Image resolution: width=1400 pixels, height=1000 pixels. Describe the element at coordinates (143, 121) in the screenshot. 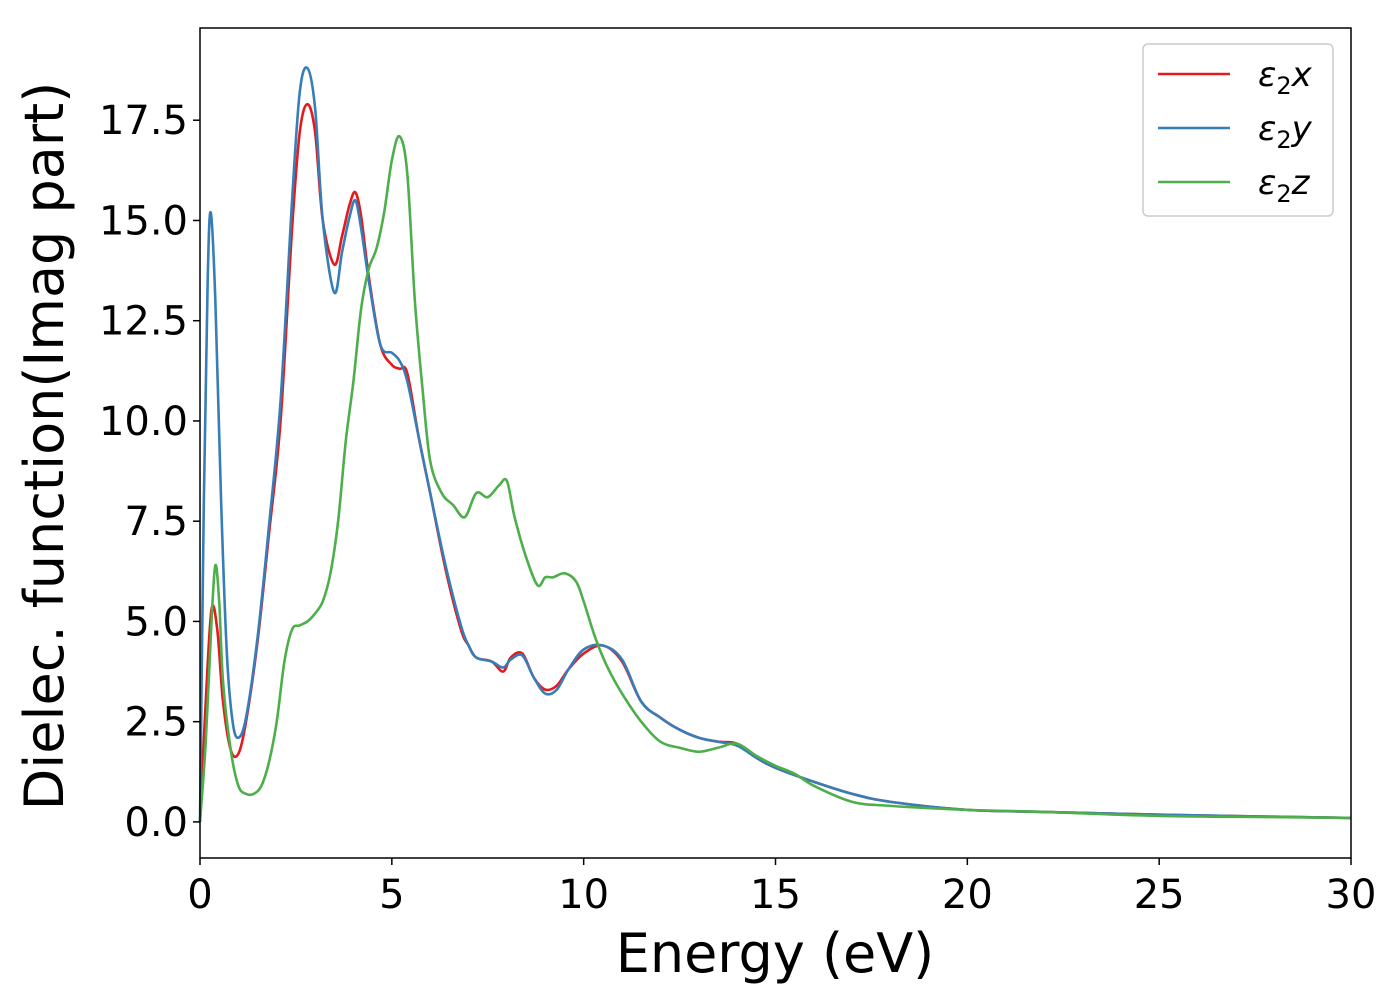

I see `y-tick-label: 17.5` at that location.